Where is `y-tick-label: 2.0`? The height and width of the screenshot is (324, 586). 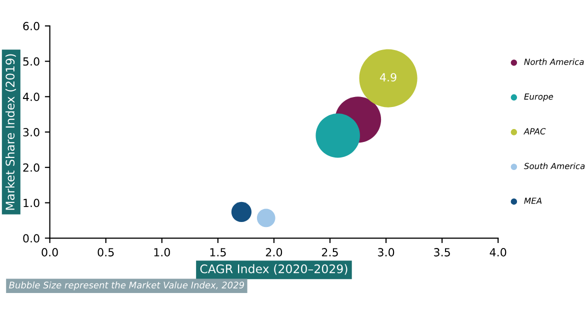
y-tick-label: 2.0 is located at coordinates (31, 167).